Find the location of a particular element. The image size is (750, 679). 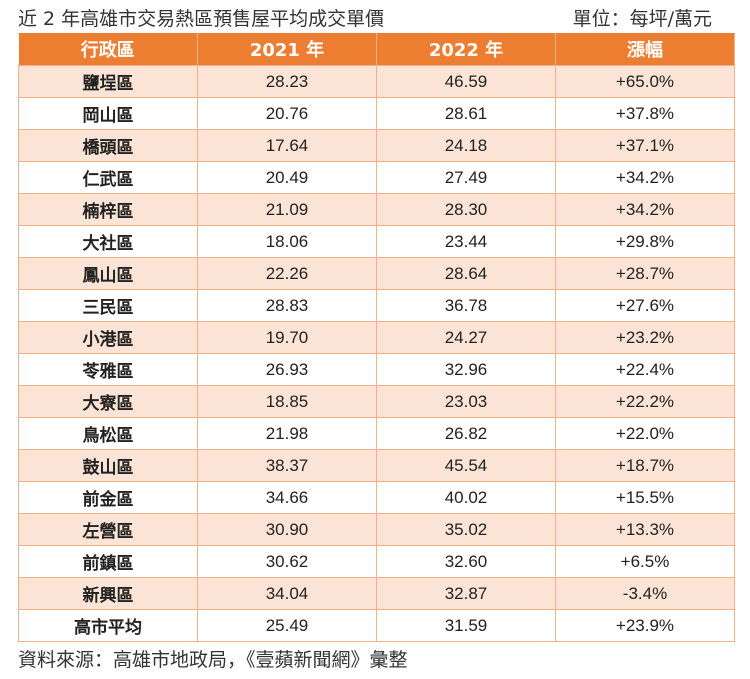

cell-value-2022: 26.82 is located at coordinates (466, 433).